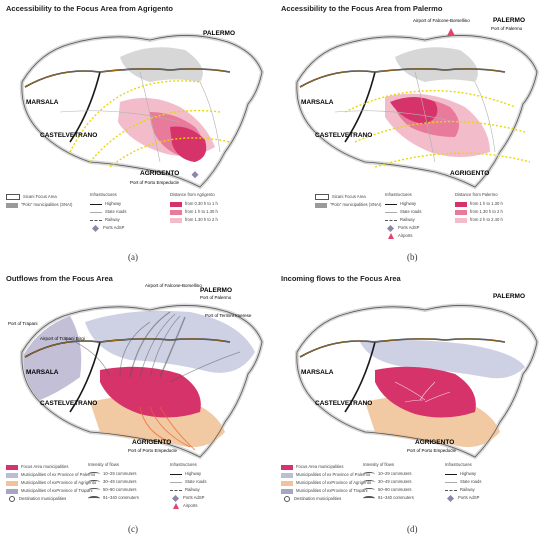  I want to click on panel-letter: (c), so click(133, 529).